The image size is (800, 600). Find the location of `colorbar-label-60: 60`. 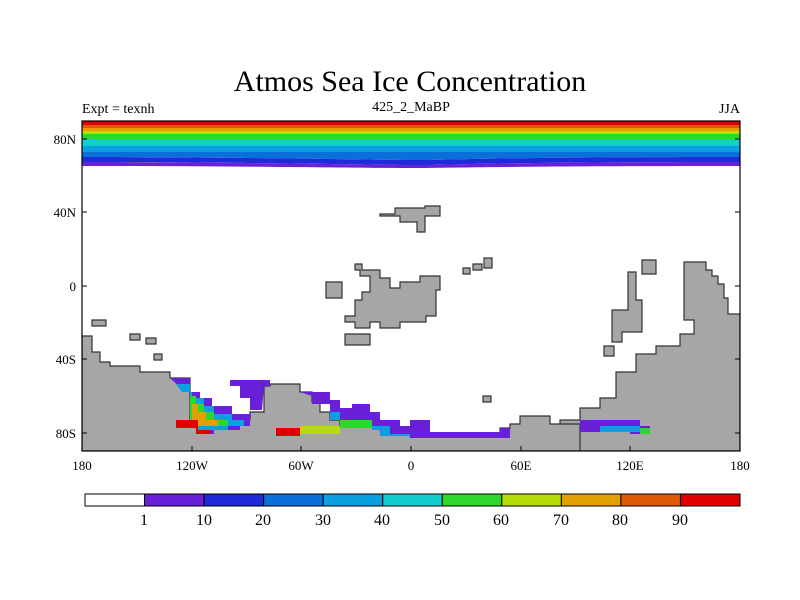

colorbar-label-60: 60 is located at coordinates (501, 520).